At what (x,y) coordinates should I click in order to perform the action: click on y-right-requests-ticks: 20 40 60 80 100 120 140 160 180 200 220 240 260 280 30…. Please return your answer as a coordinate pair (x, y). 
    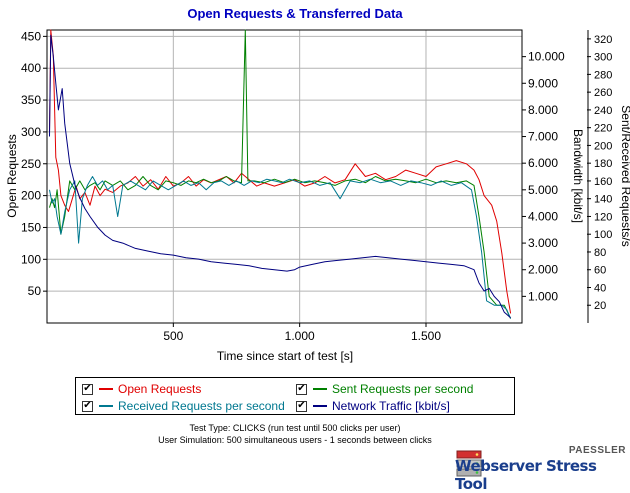
    Looking at the image, I should click on (599, 176).